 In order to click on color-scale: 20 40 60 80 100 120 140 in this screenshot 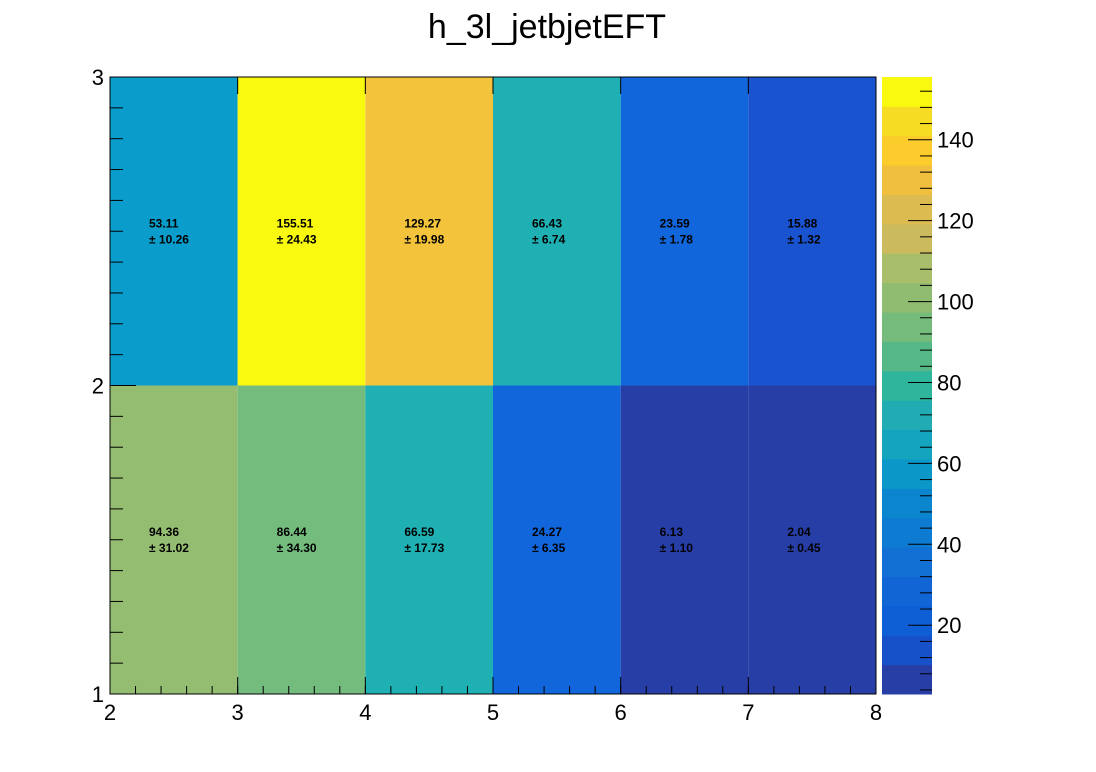, I will do `click(928, 386)`.